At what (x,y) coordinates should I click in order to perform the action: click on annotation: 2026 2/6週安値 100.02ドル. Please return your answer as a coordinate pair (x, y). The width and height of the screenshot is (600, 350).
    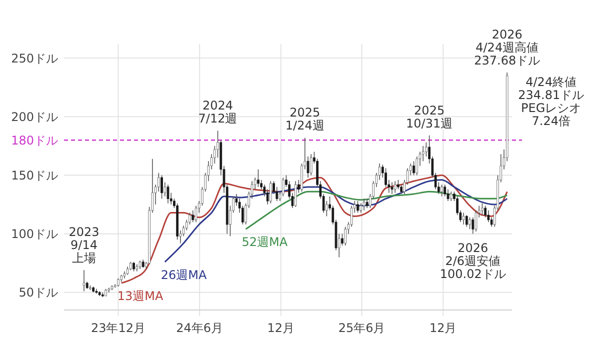
    Looking at the image, I should click on (473, 260).